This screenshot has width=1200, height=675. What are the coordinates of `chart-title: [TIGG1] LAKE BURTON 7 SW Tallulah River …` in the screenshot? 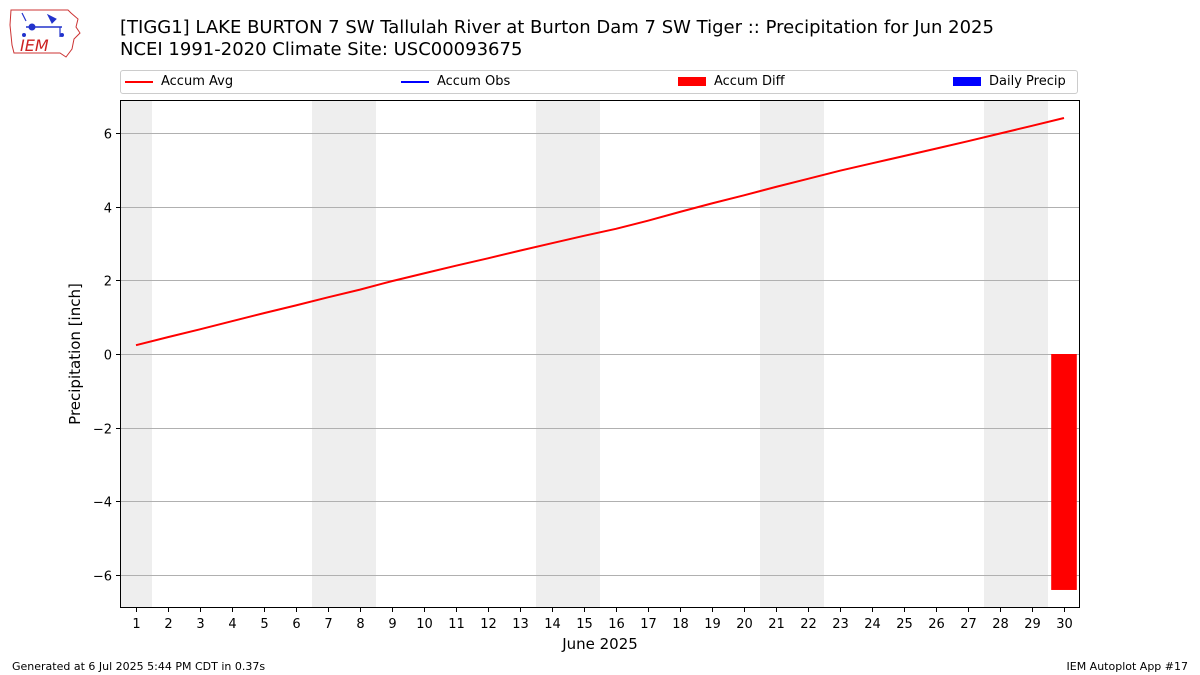 It's located at (557, 39).